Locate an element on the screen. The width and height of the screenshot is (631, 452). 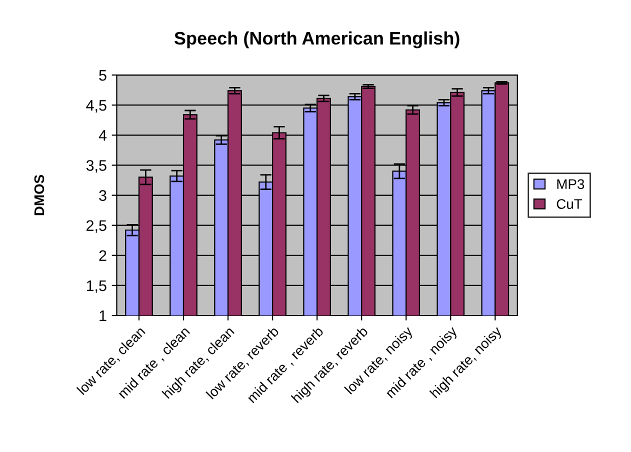
y-tick-label: 2,5 is located at coordinates (96, 226).